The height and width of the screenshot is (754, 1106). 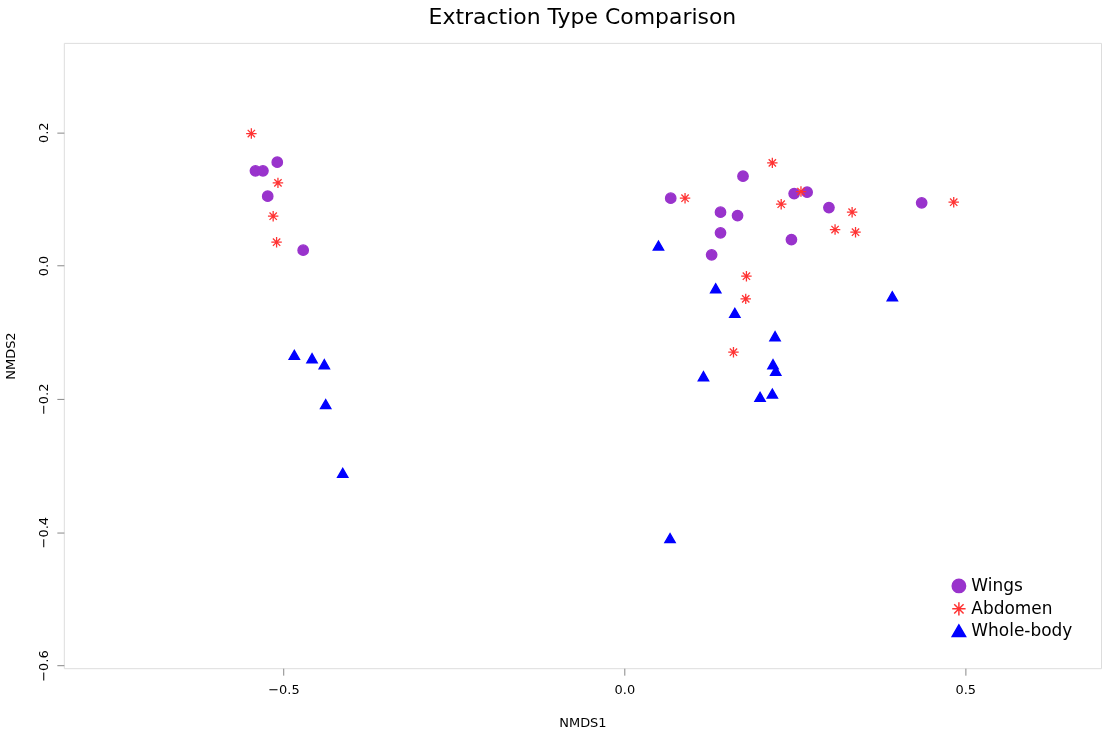 What do you see at coordinates (284, 689) in the screenshot?
I see `x-tick-label: −0.5` at bounding box center [284, 689].